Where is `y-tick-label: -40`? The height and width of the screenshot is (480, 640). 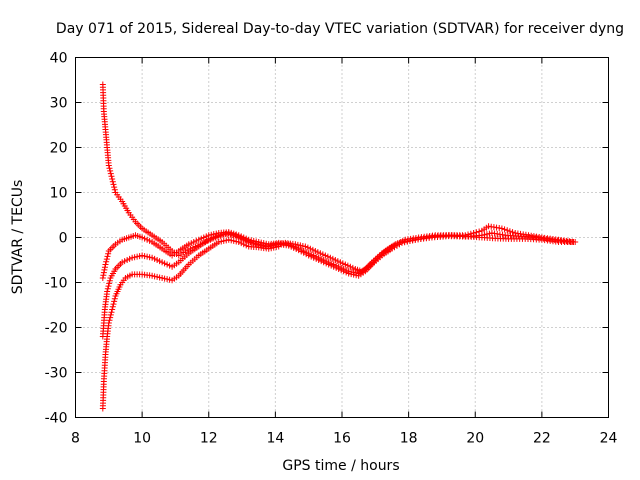 y-tick-label: -40 is located at coordinates (56, 419).